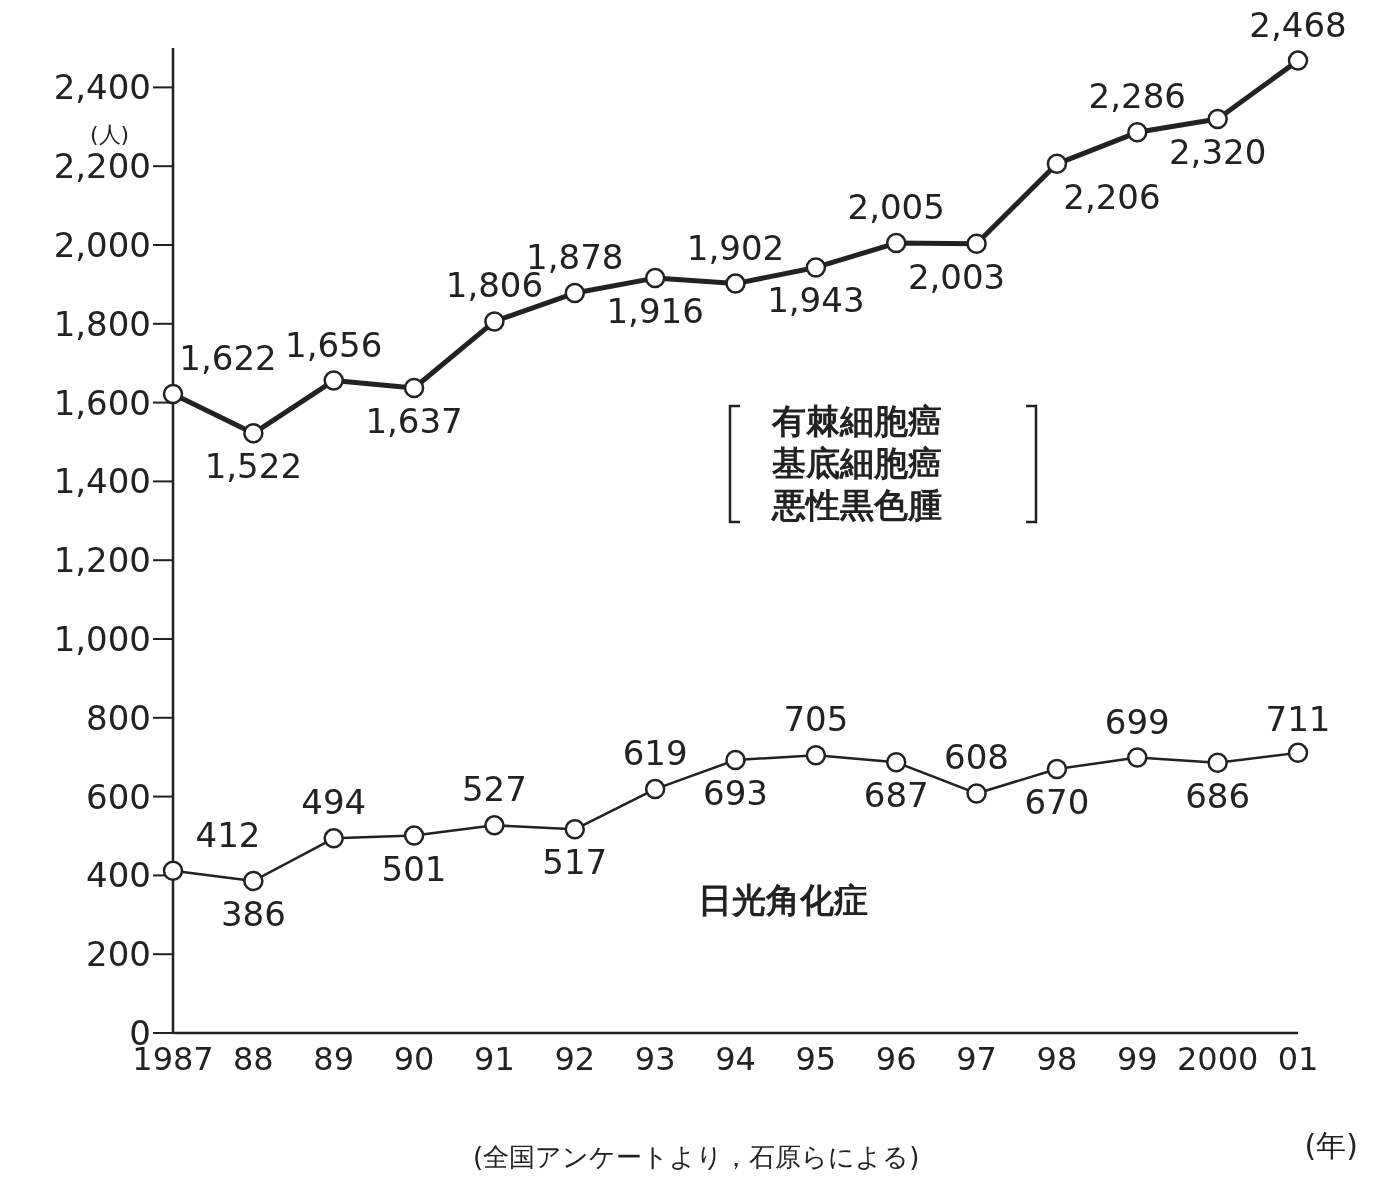  I want to click on y-tick-label: 2,400, so click(102, 87).